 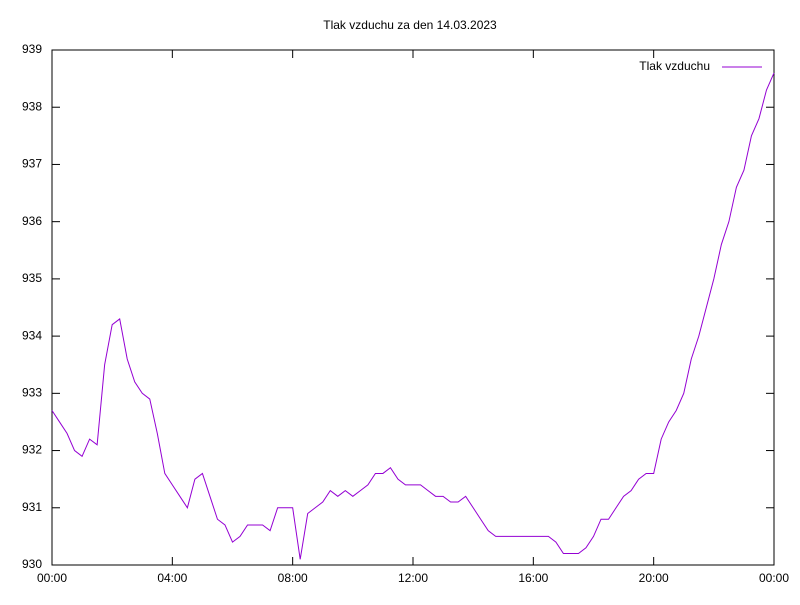 I want to click on x-tick-label: 20:00, so click(x=654, y=578).